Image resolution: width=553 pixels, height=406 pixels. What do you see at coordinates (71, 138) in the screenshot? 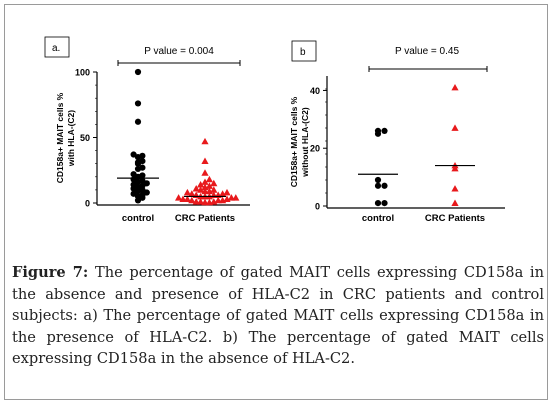
I see `panel-a-ylabel-line2: with HLA-(C2)` at bounding box center [71, 138].